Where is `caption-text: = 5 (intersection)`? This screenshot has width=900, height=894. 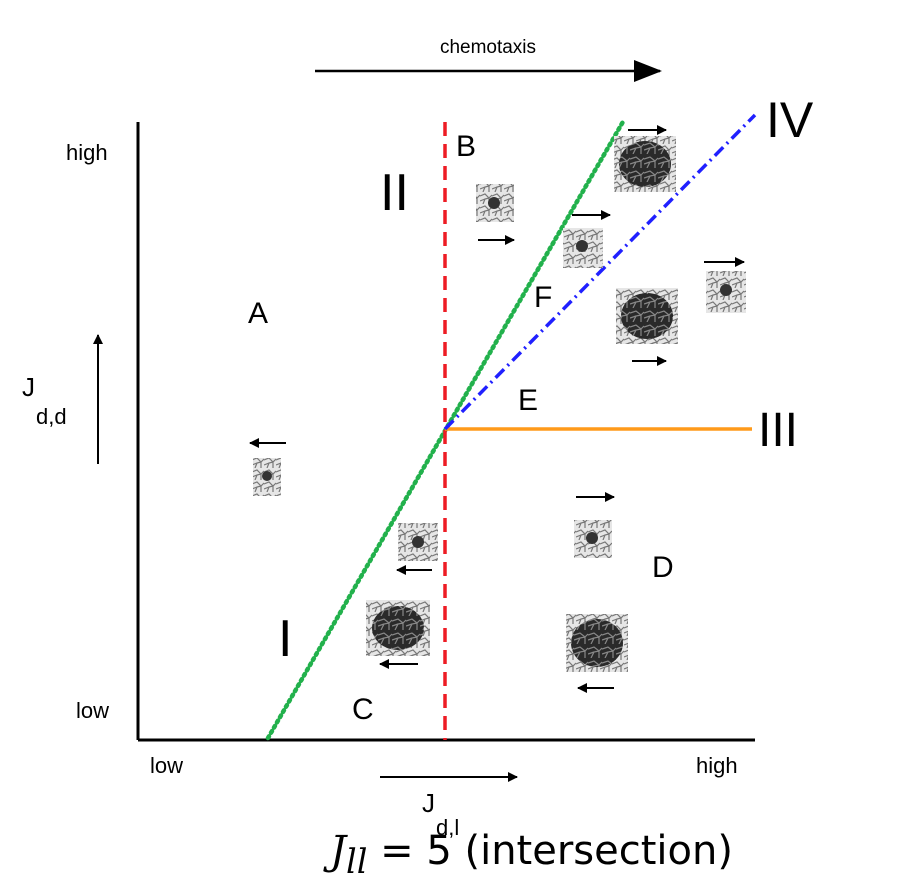 caption-text: = 5 (intersection) is located at coordinates (550, 851).